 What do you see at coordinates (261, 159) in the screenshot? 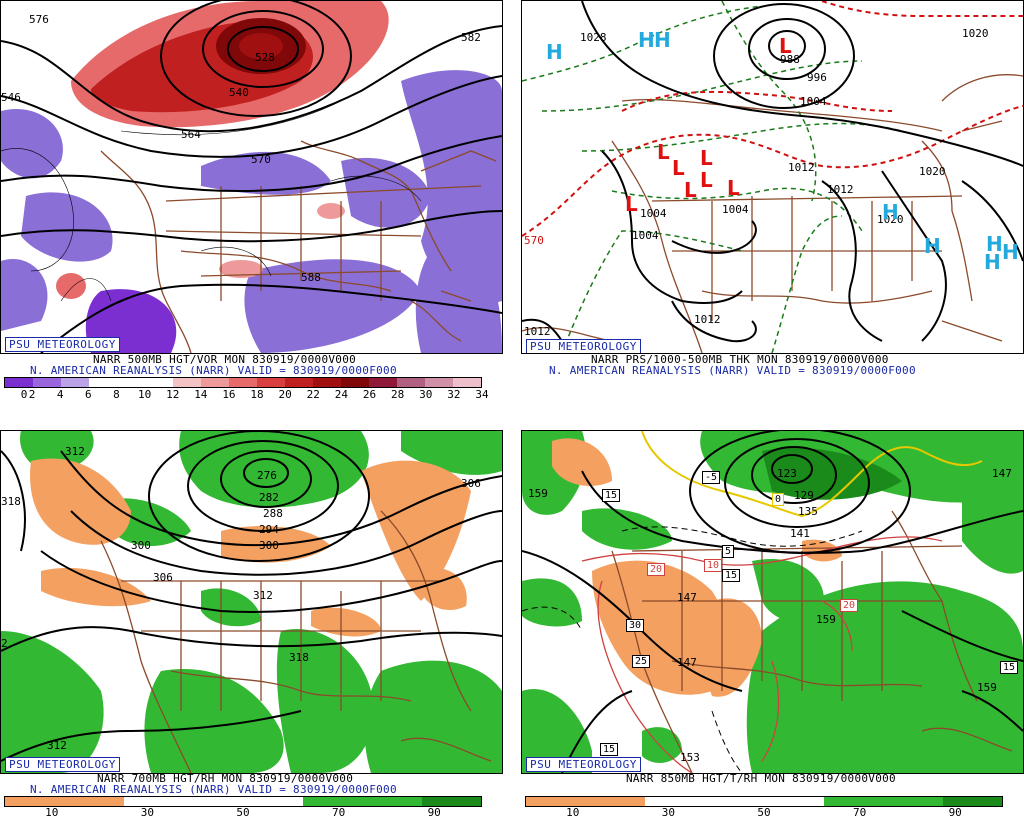
I see `contour-label-570: 570` at bounding box center [261, 159].